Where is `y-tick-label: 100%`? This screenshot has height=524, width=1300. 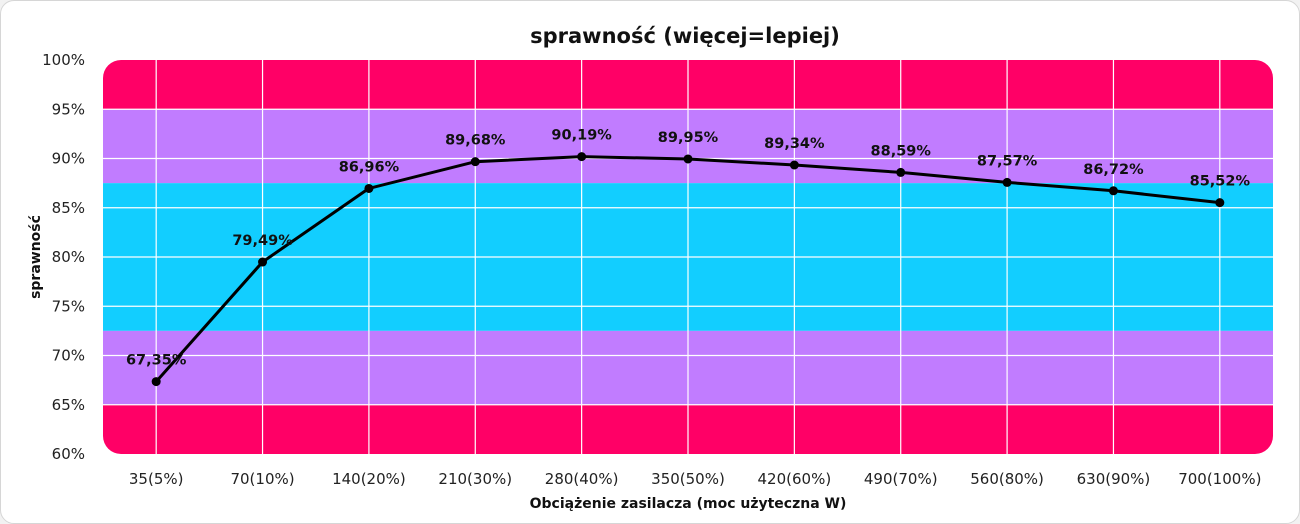
y-tick-label: 100% is located at coordinates (63, 60).